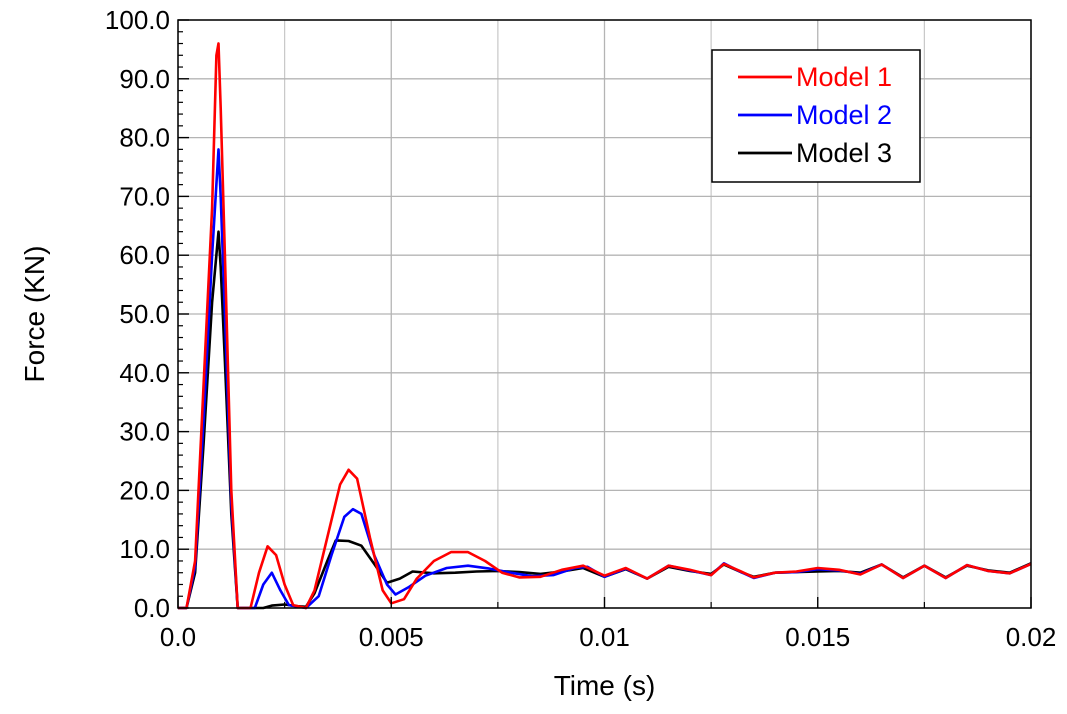 Image resolution: width=1067 pixels, height=714 pixels. Describe the element at coordinates (391, 637) in the screenshot. I see `x-tick-label: 0.005` at that location.